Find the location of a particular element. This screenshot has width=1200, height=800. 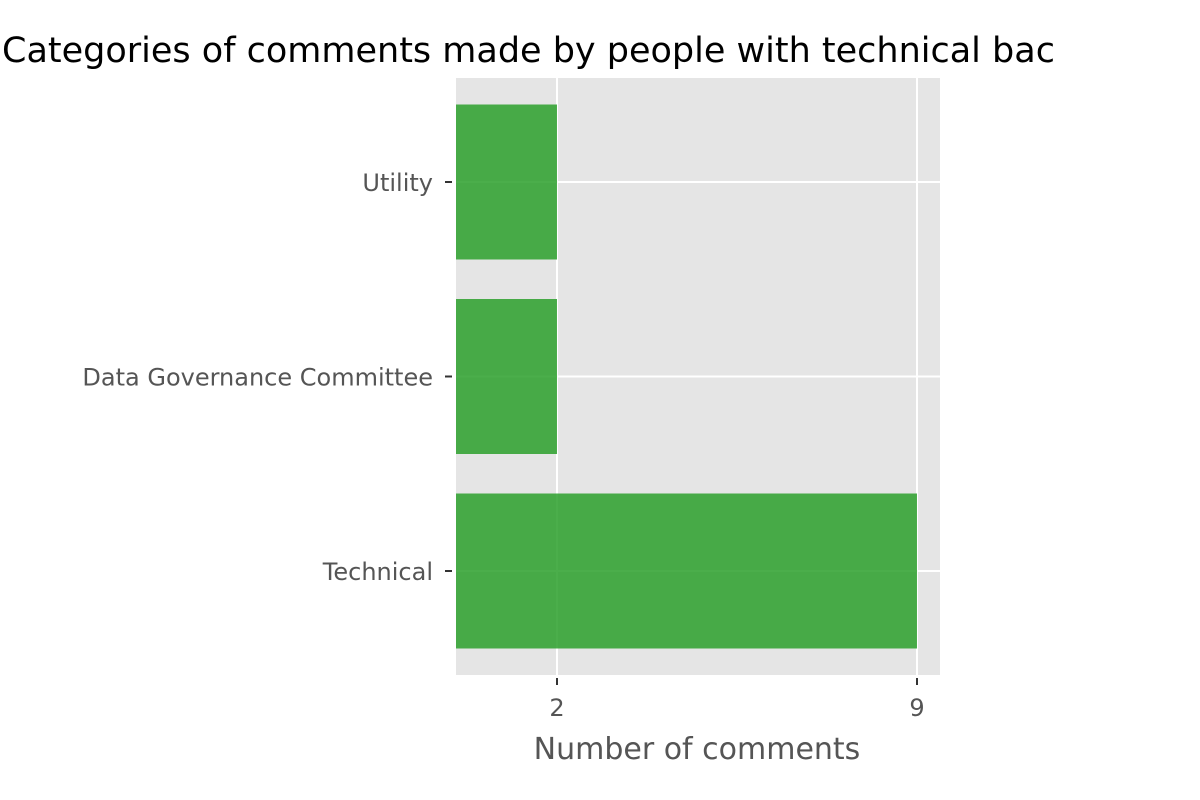

y-tick-label: Technical is located at coordinates (377, 572).